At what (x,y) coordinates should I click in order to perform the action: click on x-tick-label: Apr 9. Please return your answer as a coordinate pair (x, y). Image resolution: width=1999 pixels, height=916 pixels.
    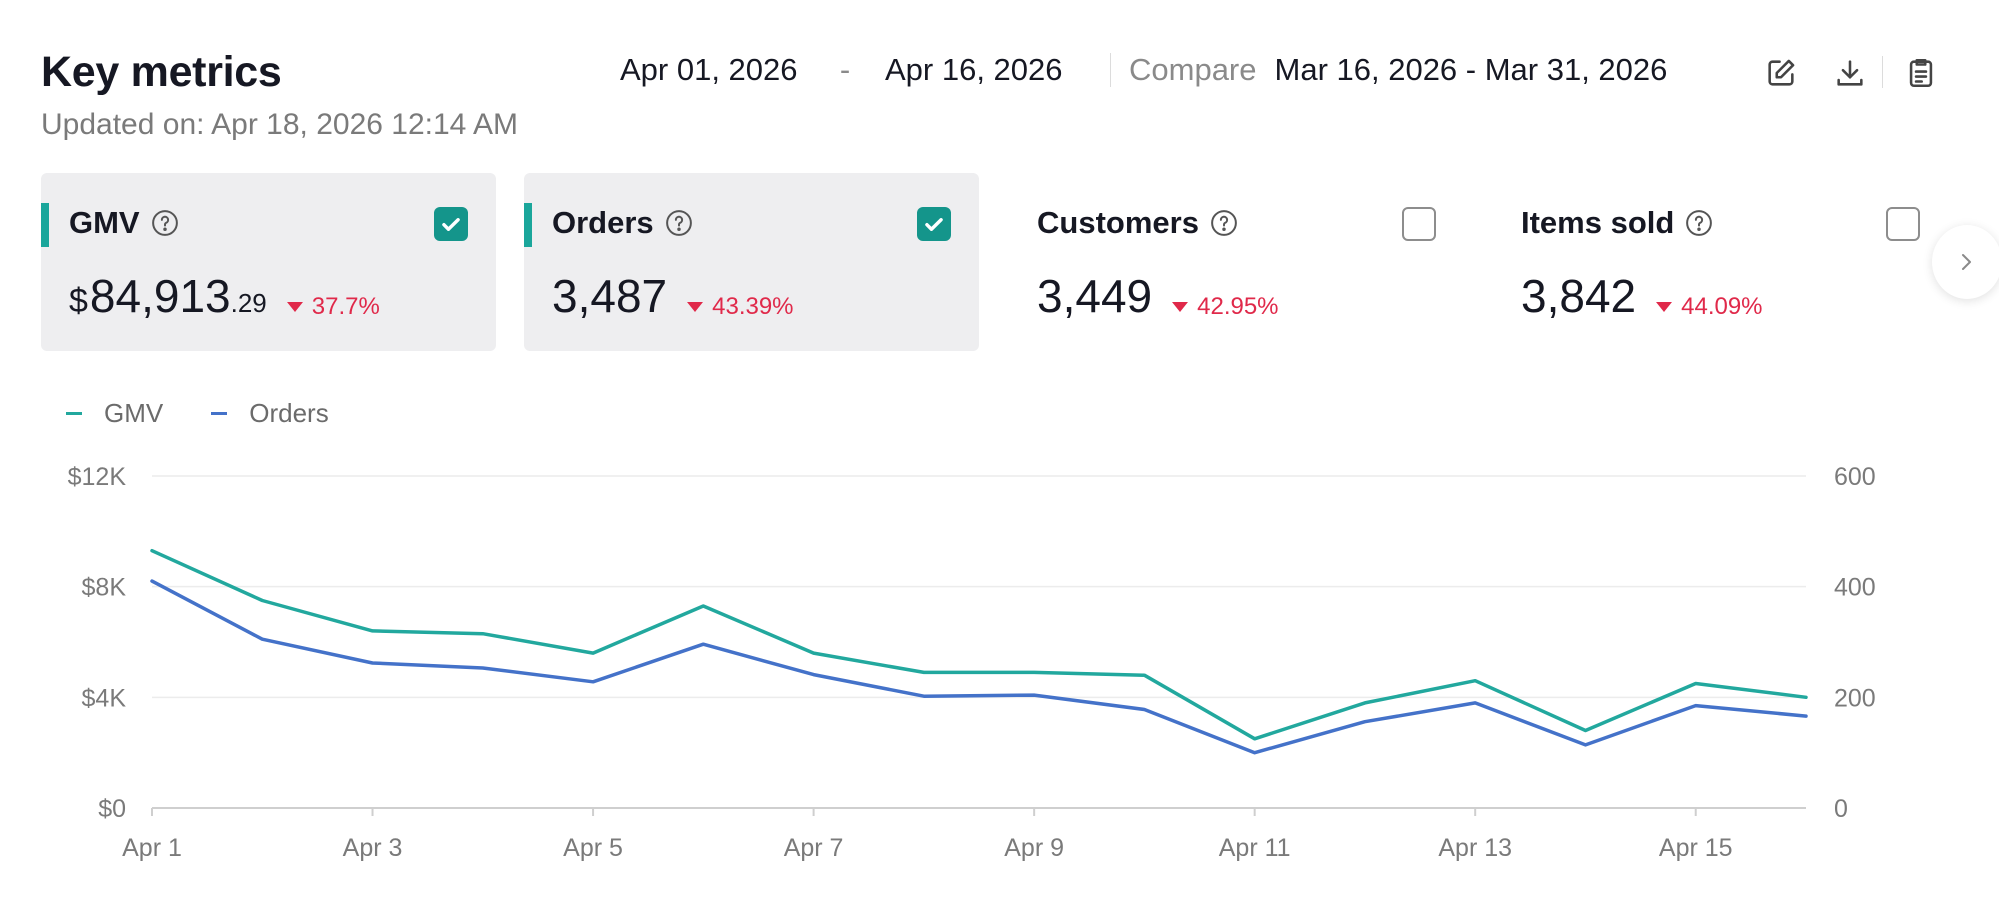
    Looking at the image, I should click on (1034, 848).